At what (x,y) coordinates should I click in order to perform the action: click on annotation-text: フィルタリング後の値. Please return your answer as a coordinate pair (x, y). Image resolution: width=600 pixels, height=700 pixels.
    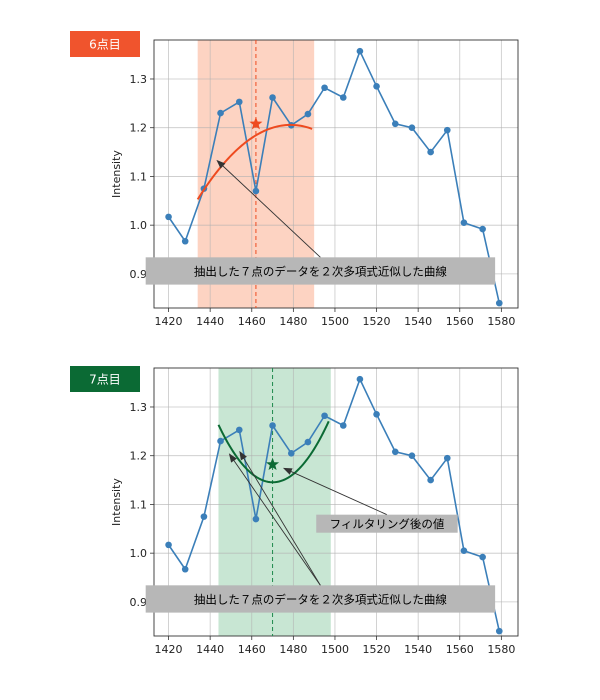
    Looking at the image, I should click on (387, 524).